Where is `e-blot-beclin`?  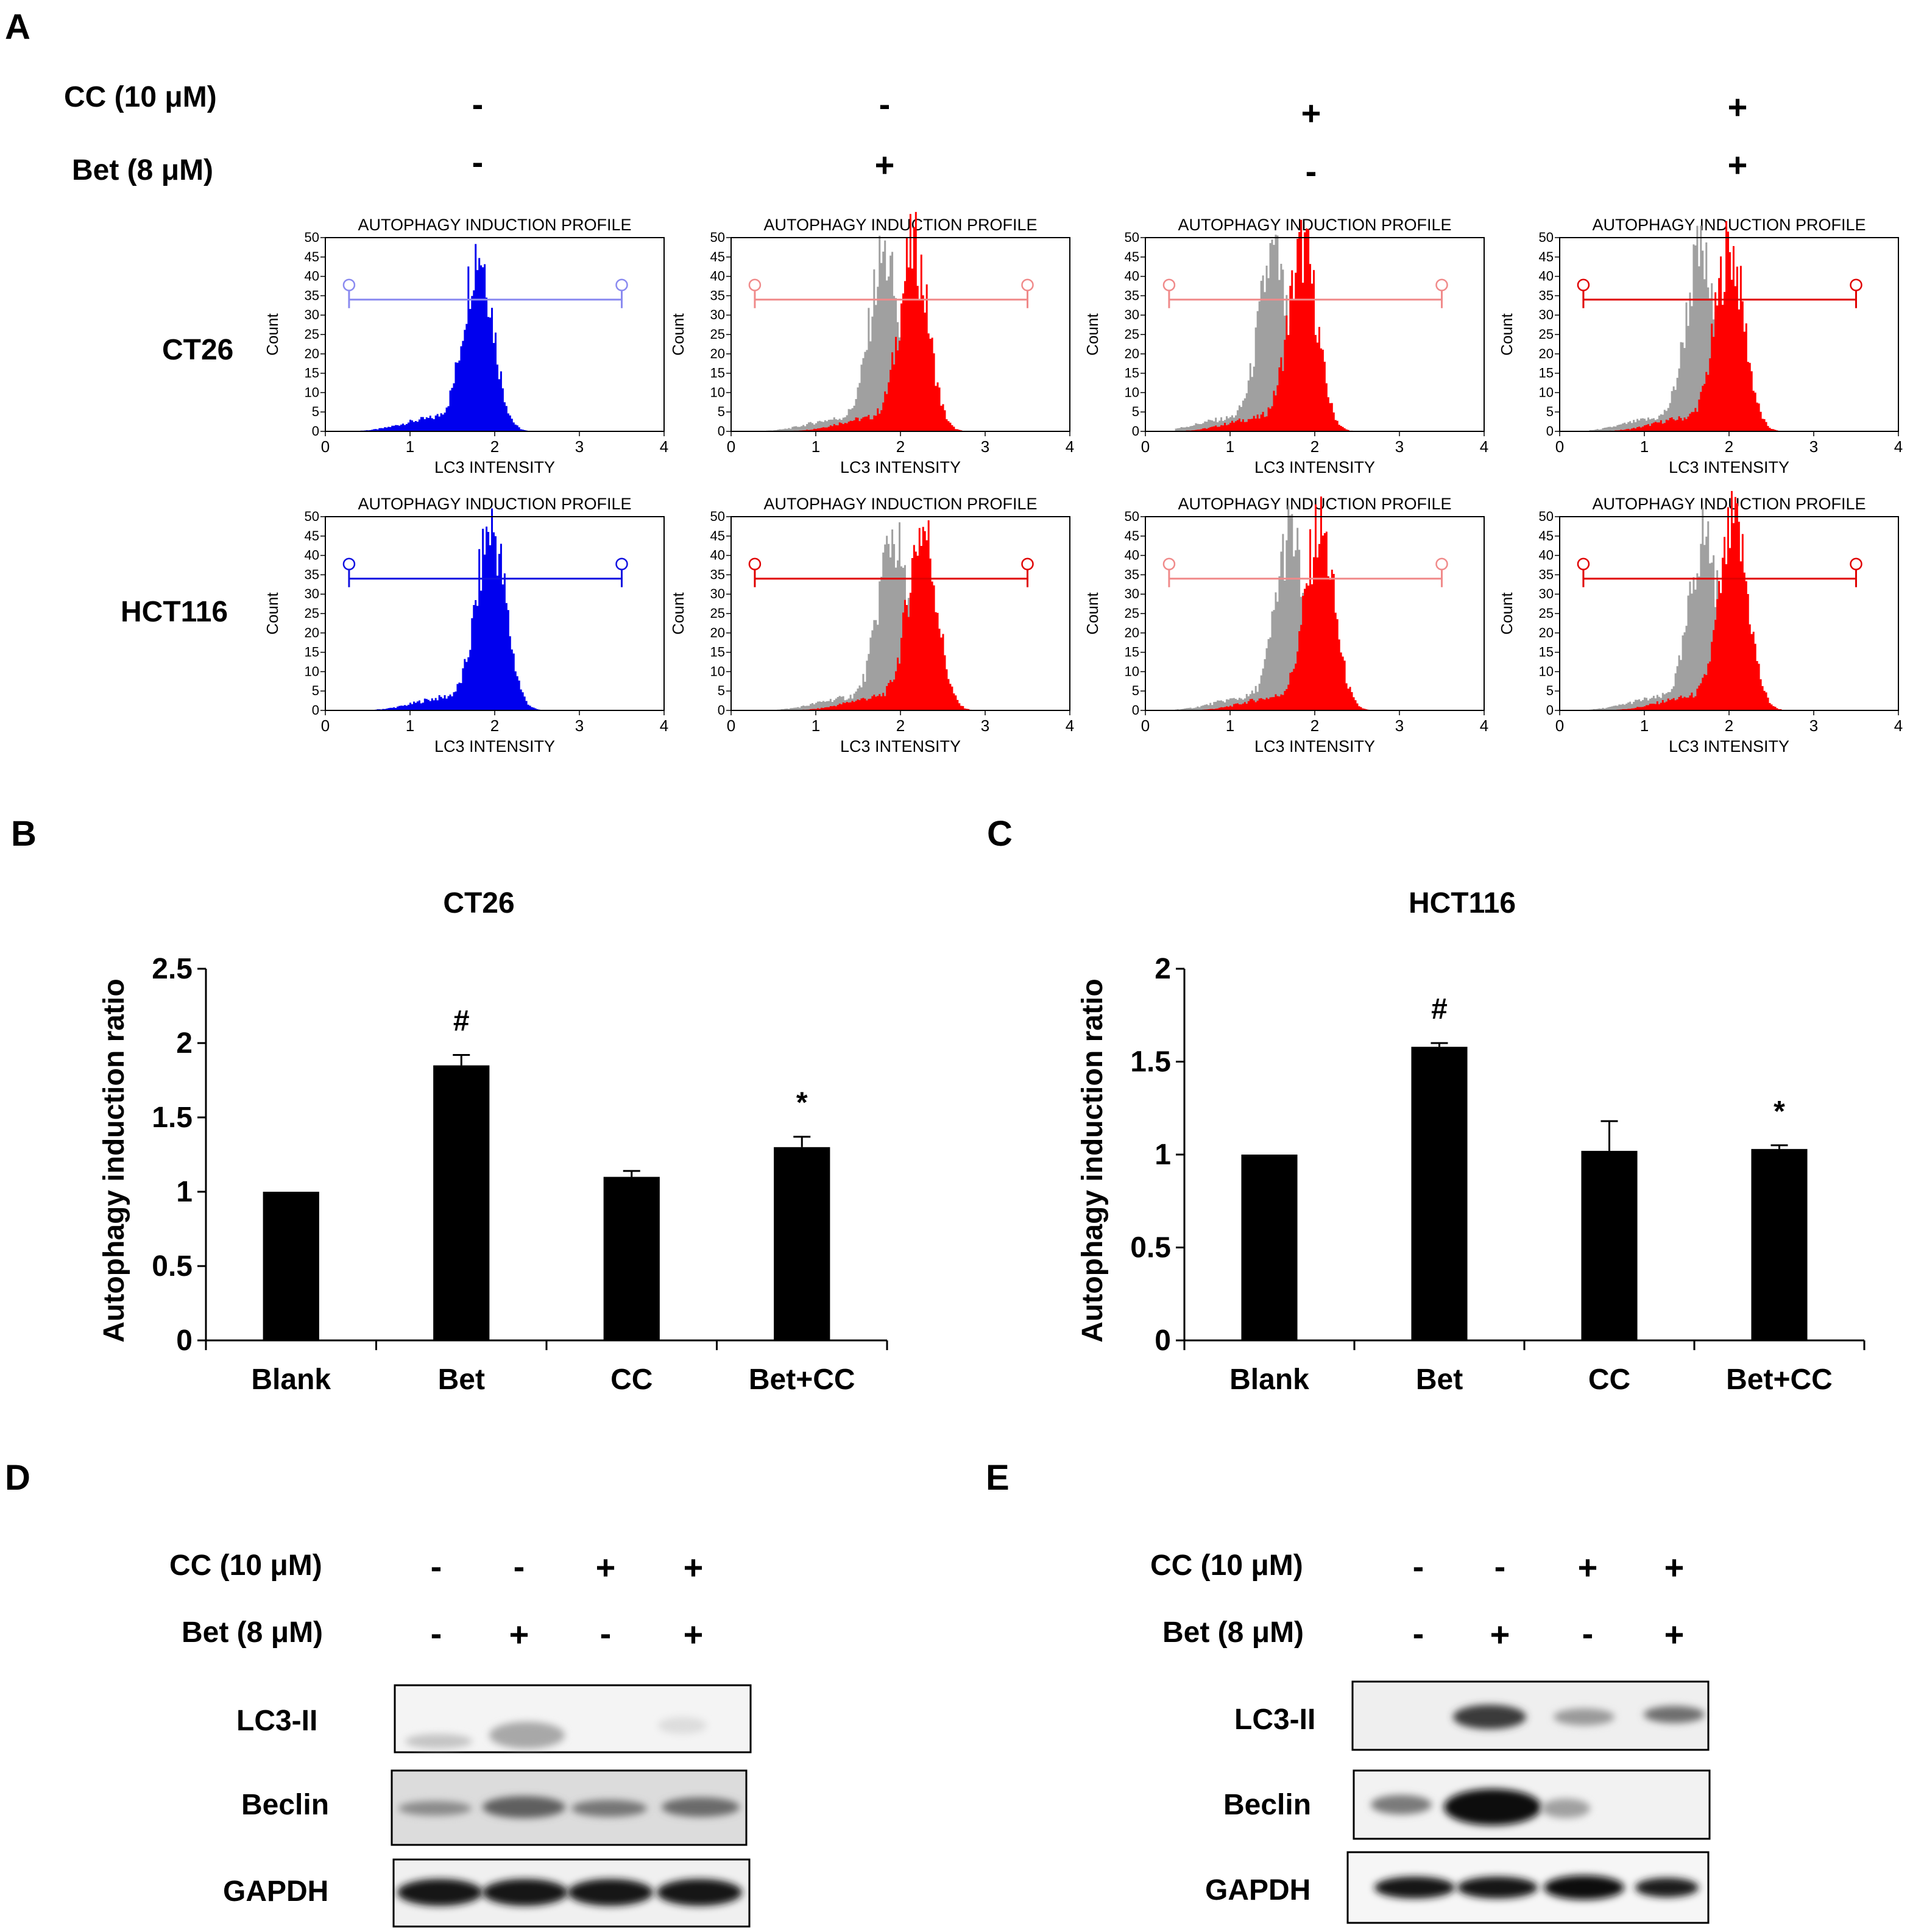 e-blot-beclin is located at coordinates (1532, 1804).